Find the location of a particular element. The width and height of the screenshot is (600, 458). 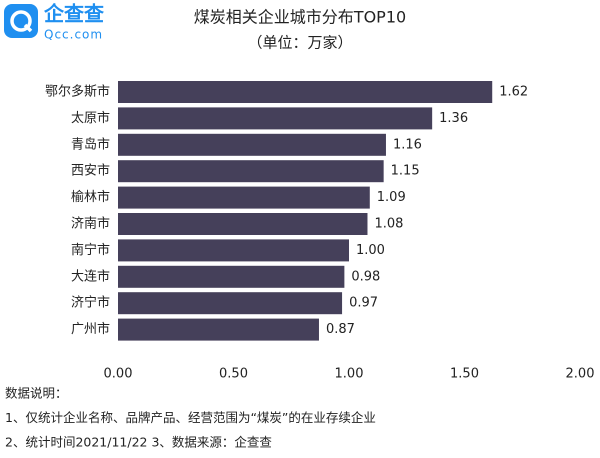

value-label: 1.09 is located at coordinates (391, 197).